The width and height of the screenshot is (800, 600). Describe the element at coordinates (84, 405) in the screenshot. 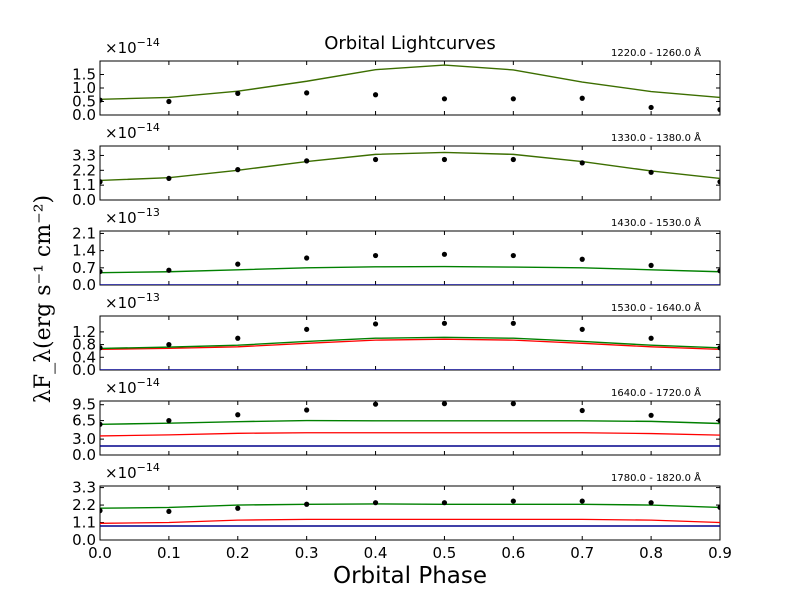

I see `y-tick-label: 9.5` at that location.